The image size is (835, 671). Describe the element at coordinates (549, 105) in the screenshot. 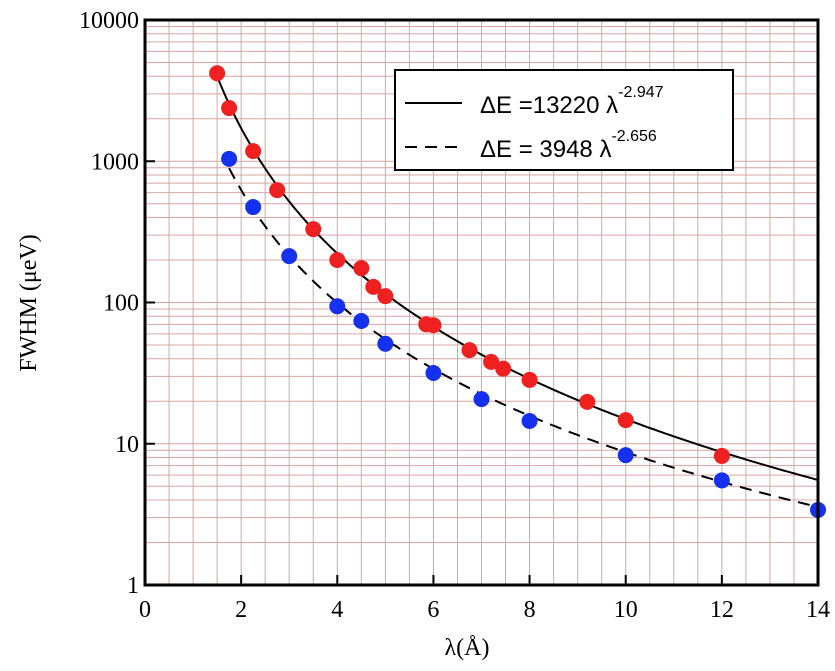

I see `legend-text: ΔE =13220 λ` at that location.